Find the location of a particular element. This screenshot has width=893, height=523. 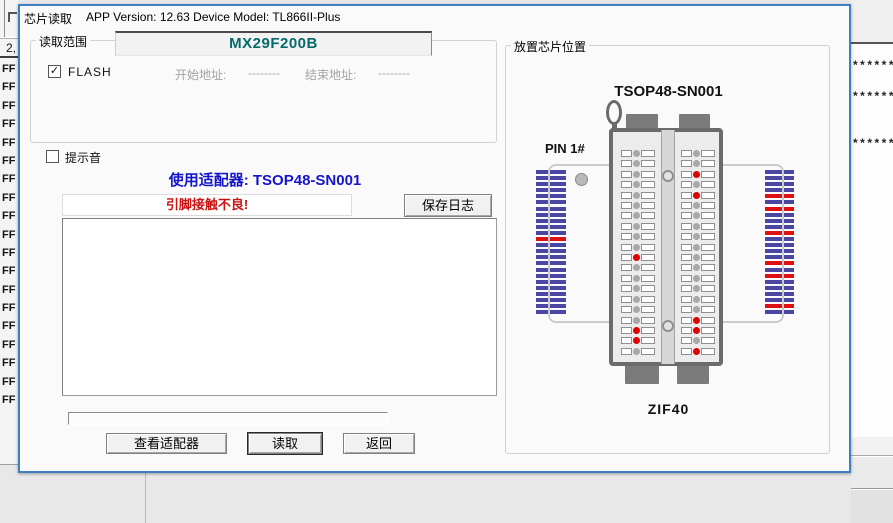

socket-left-pin-column is located at coordinates (638, 252).